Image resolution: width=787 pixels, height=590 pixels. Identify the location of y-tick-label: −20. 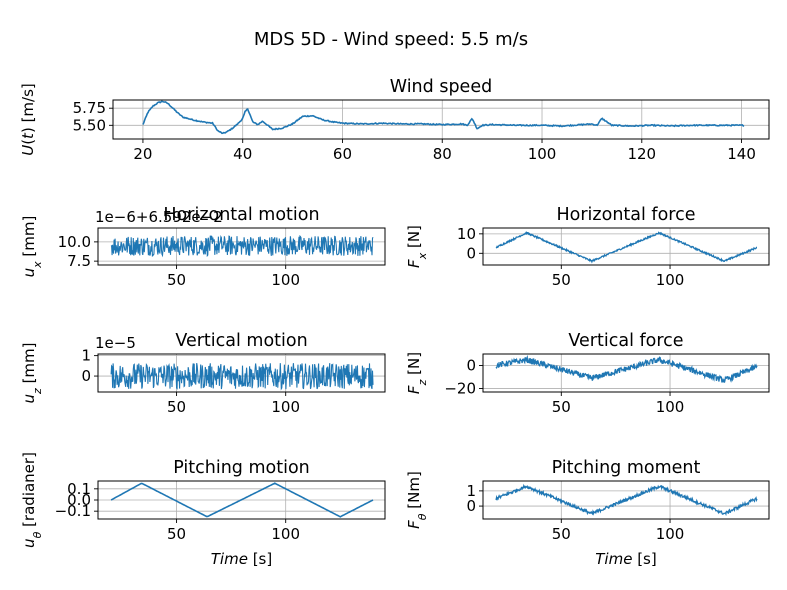
(460, 389).